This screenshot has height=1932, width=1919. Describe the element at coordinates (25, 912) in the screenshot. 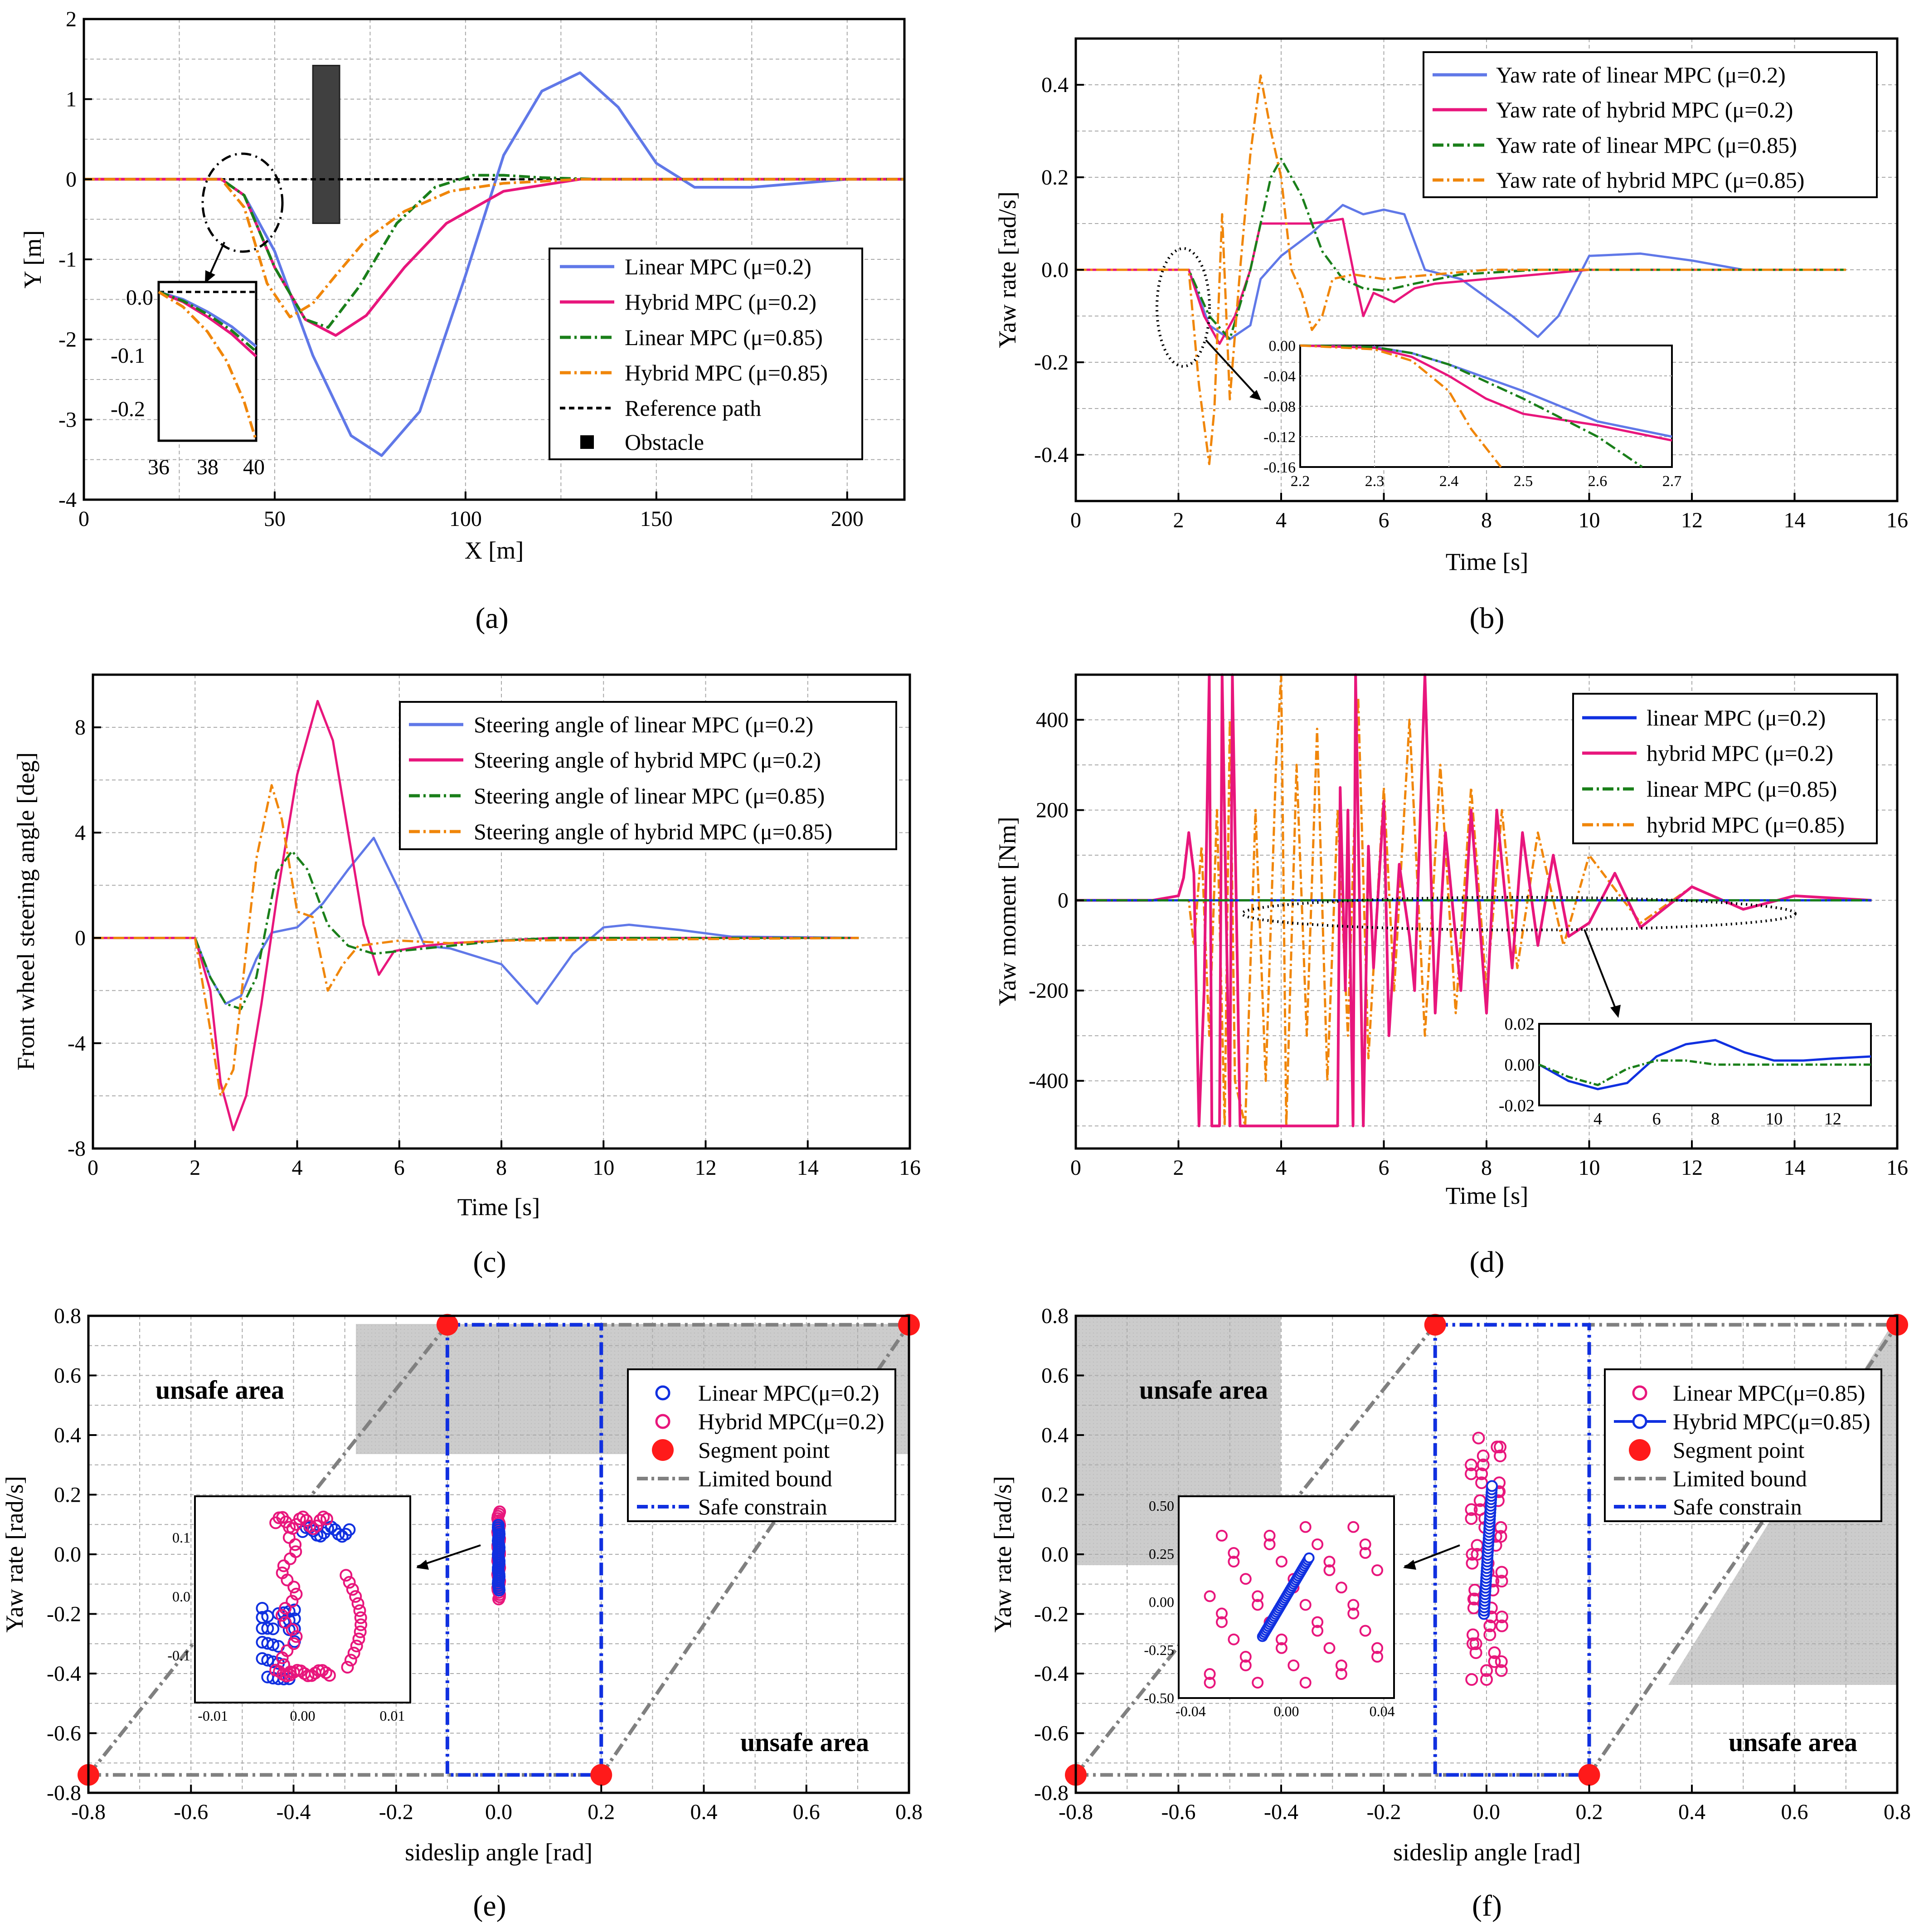

I see `y-axis-label-c: Front wheel steering angle [deg]` at that location.